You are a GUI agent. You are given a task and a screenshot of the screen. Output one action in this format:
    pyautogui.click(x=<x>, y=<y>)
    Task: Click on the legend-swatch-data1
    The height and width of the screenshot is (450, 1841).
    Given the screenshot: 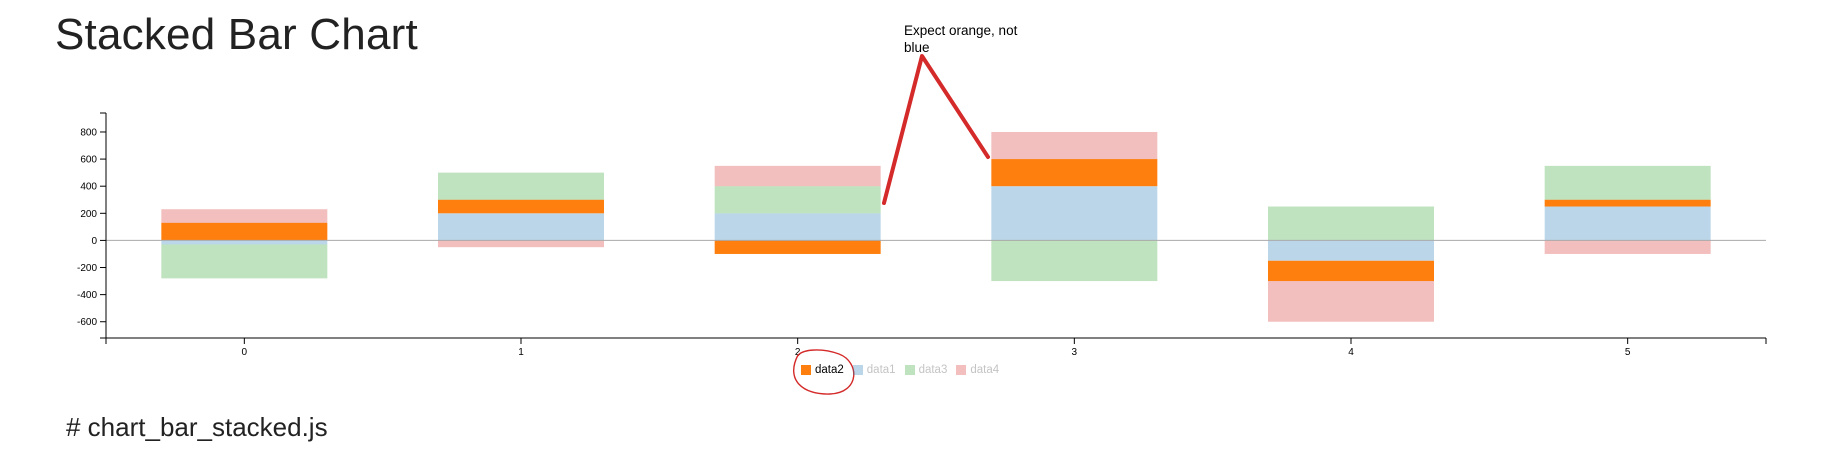 What is the action you would take?
    pyautogui.click(x=857, y=370)
    